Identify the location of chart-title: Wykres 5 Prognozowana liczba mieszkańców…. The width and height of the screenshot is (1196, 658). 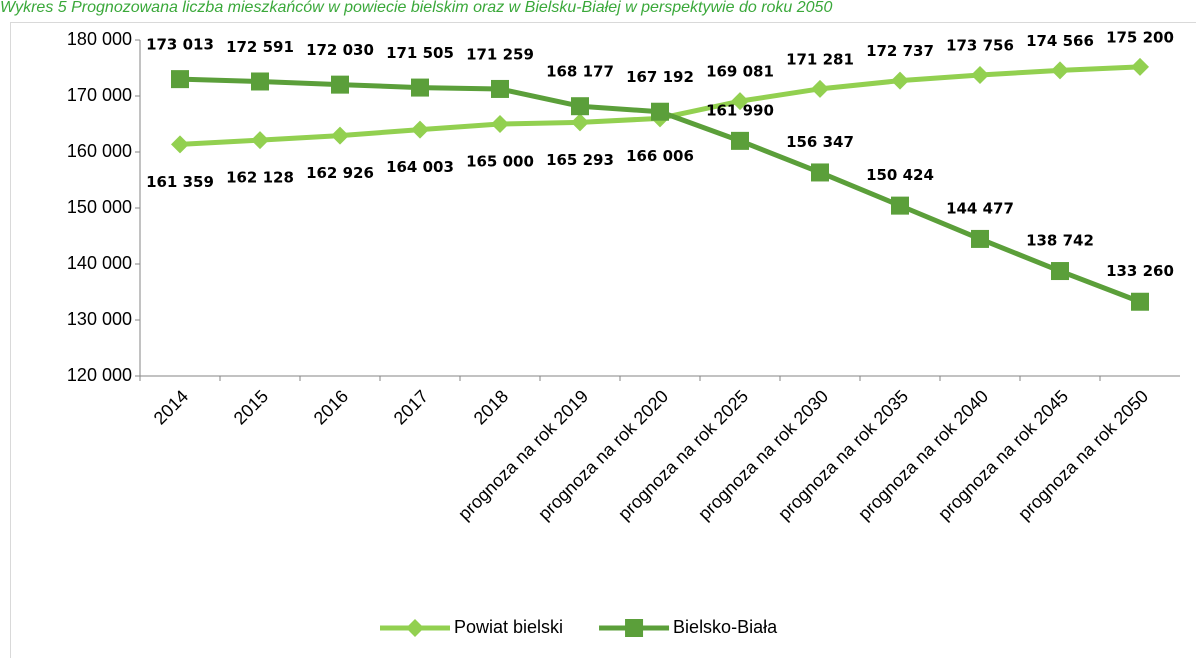
(416, 8).